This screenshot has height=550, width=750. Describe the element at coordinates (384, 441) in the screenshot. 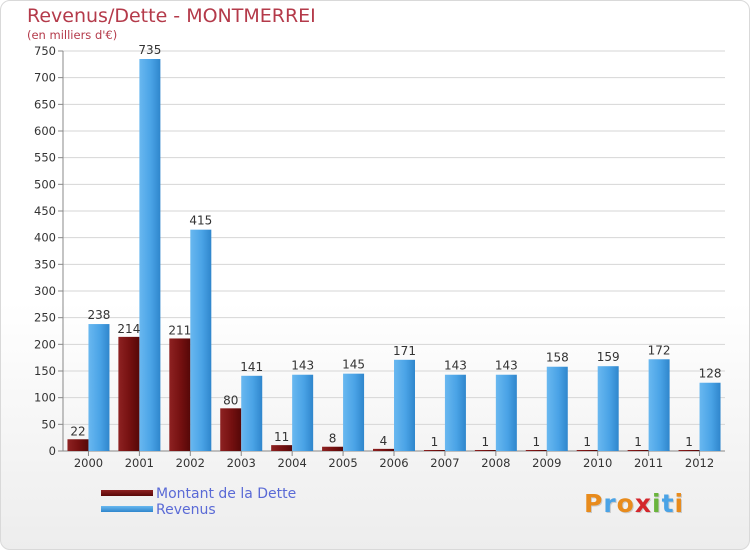

I see `data-label-dette: 4` at that location.